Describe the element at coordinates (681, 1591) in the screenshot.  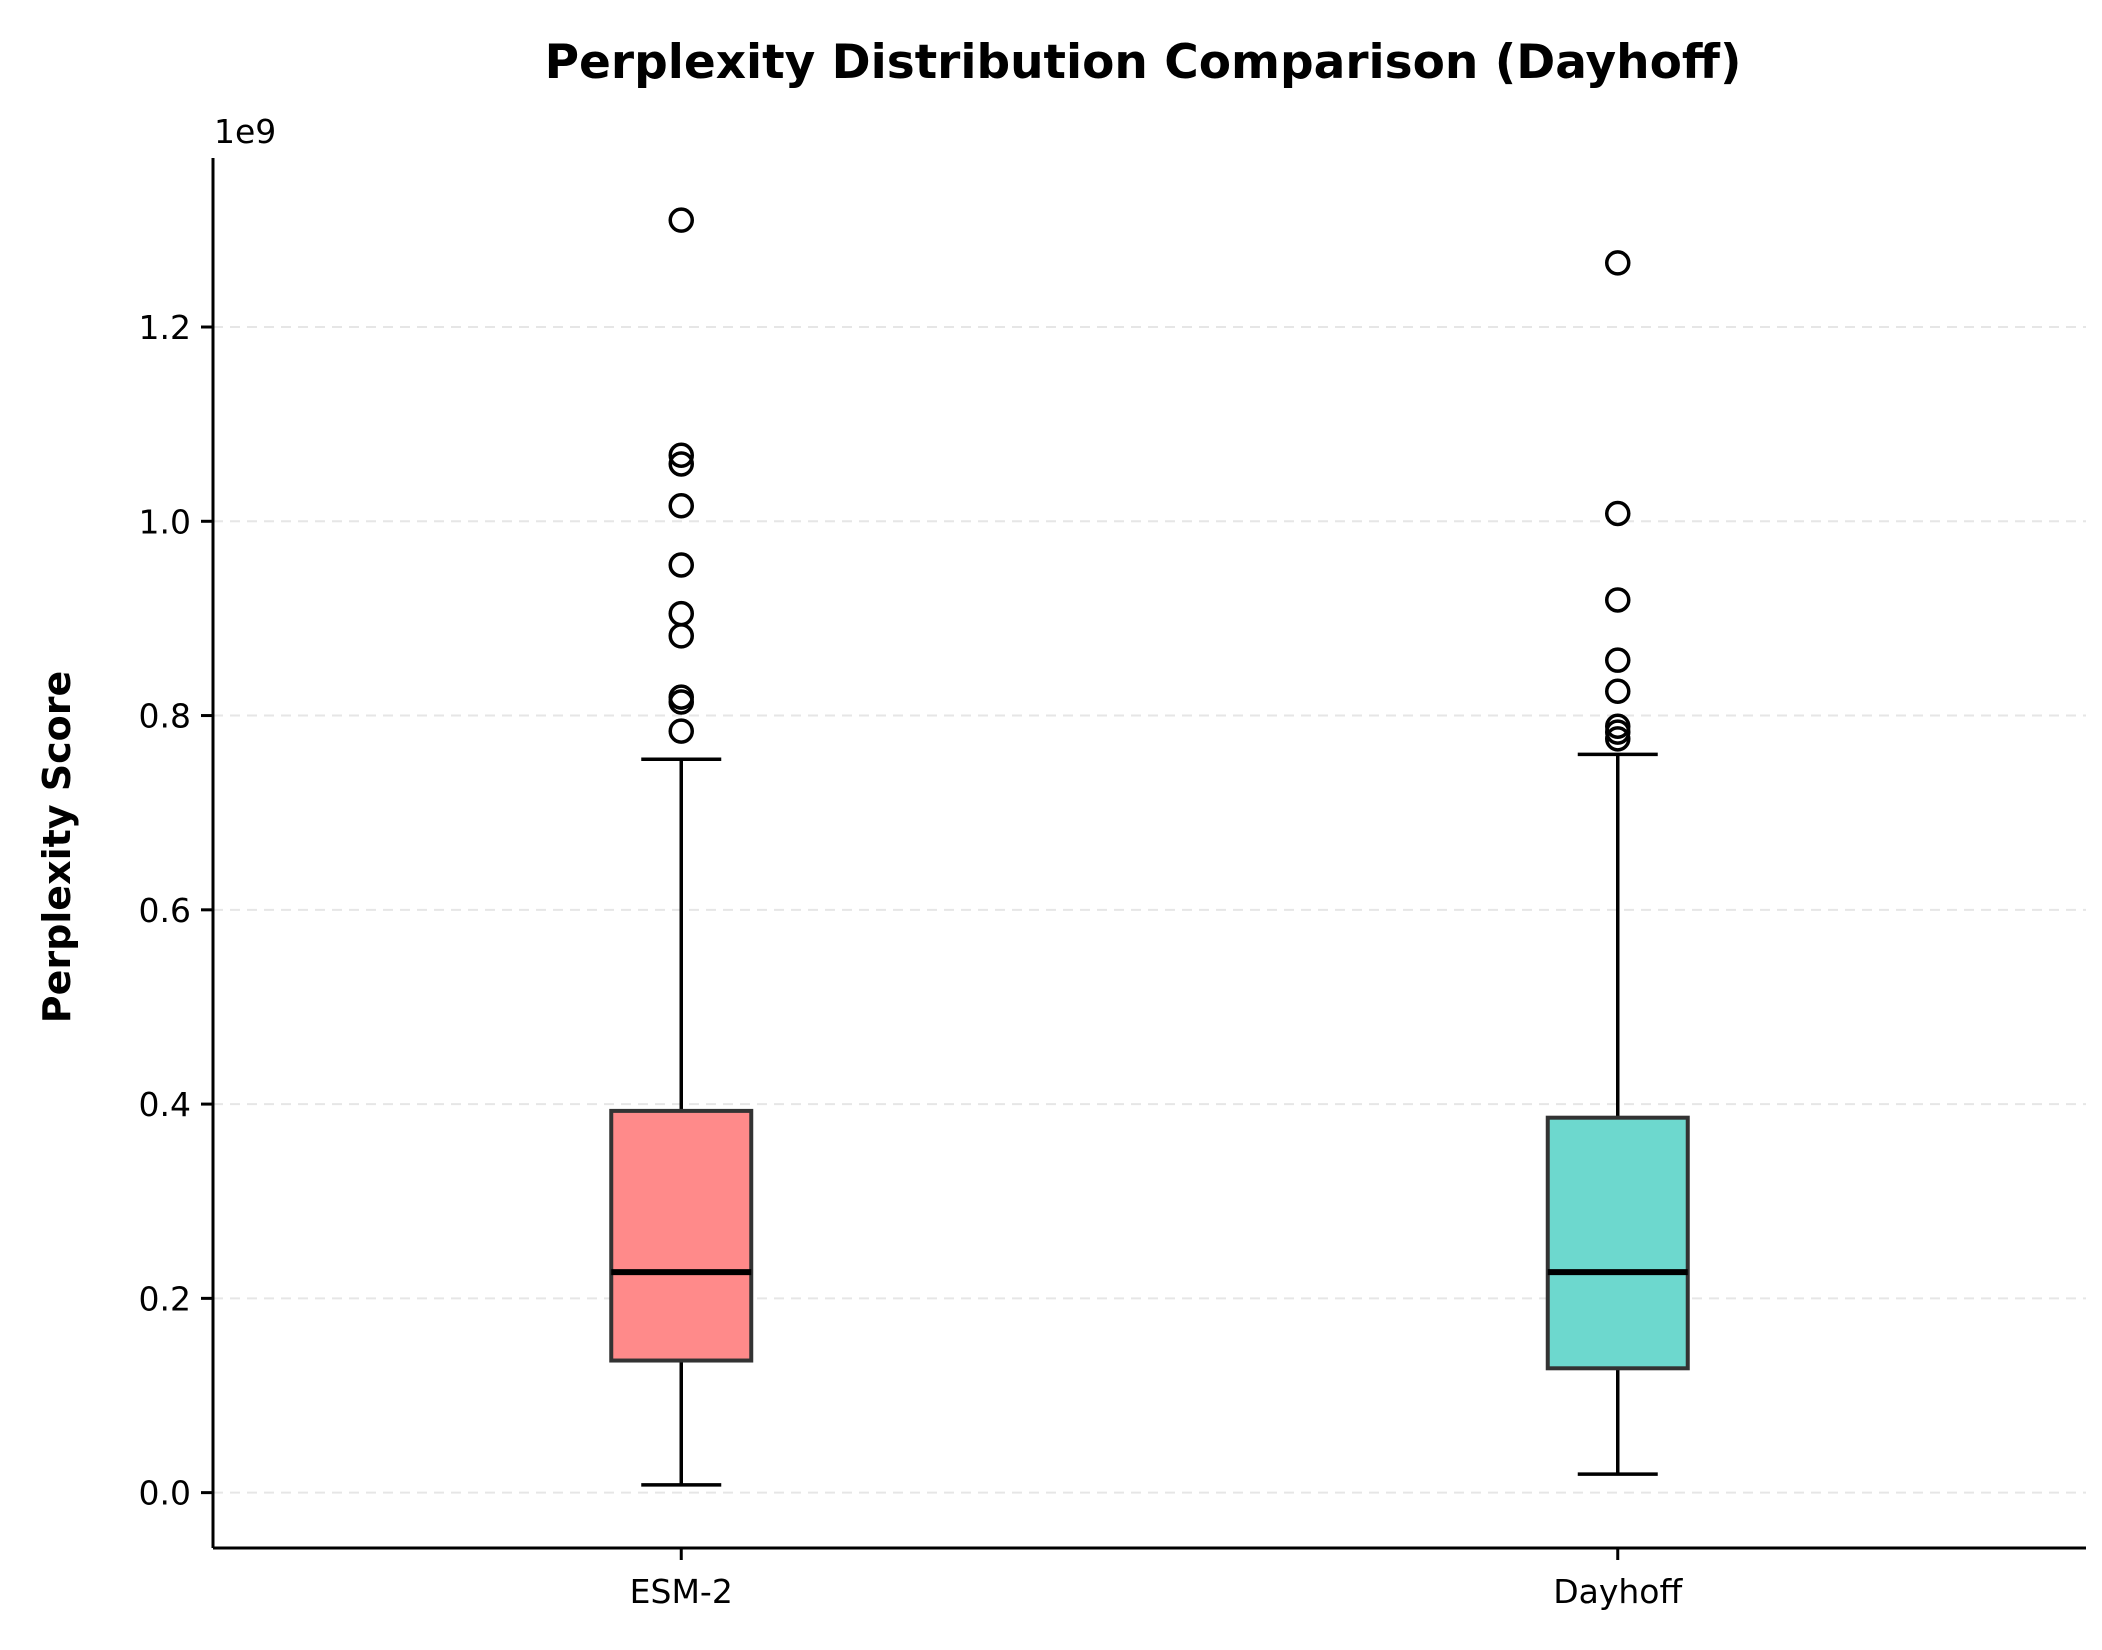
I see `x-tick-label: ESM-2` at that location.